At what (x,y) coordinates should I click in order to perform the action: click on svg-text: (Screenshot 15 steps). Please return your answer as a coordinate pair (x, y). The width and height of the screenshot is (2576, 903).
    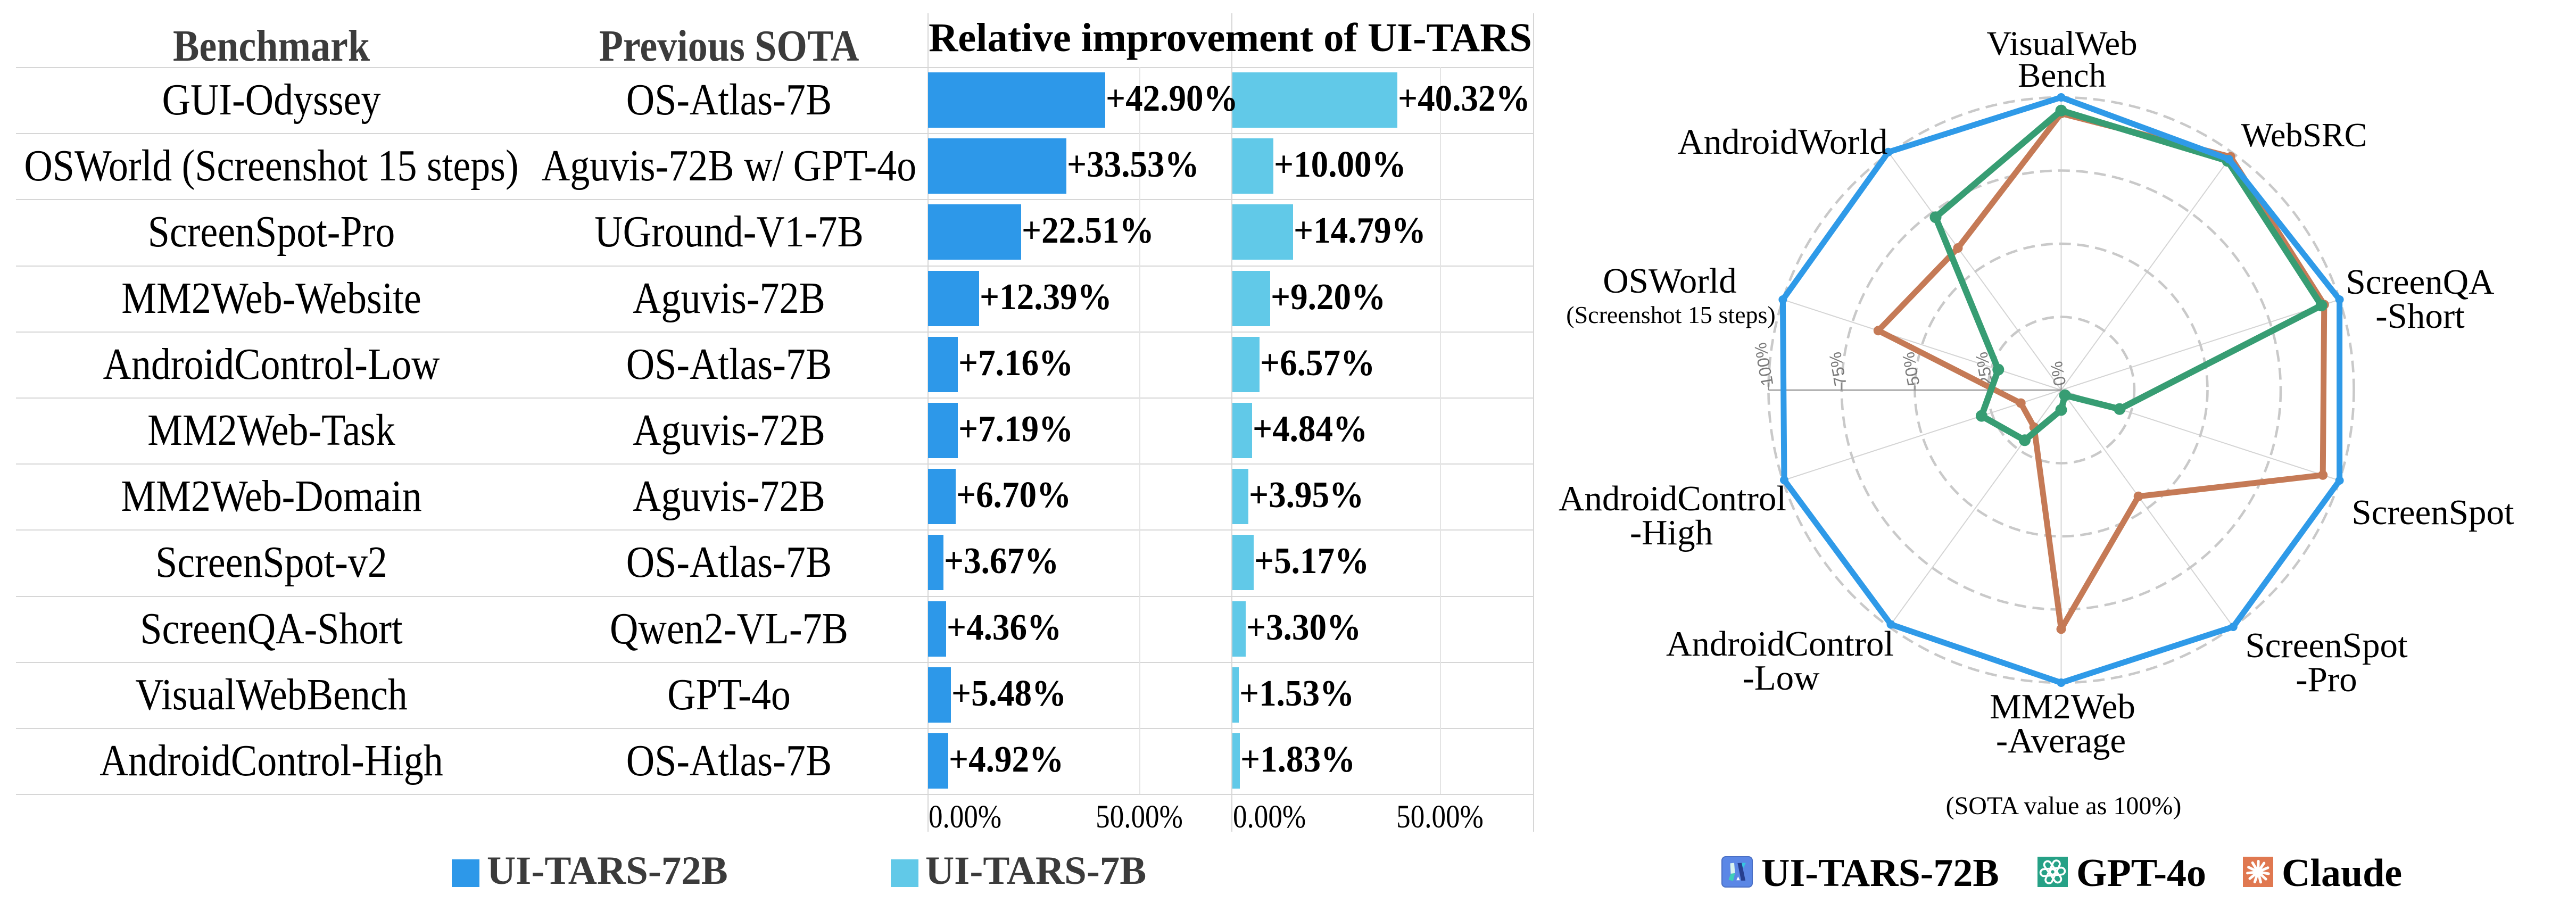
    Looking at the image, I should click on (1670, 314).